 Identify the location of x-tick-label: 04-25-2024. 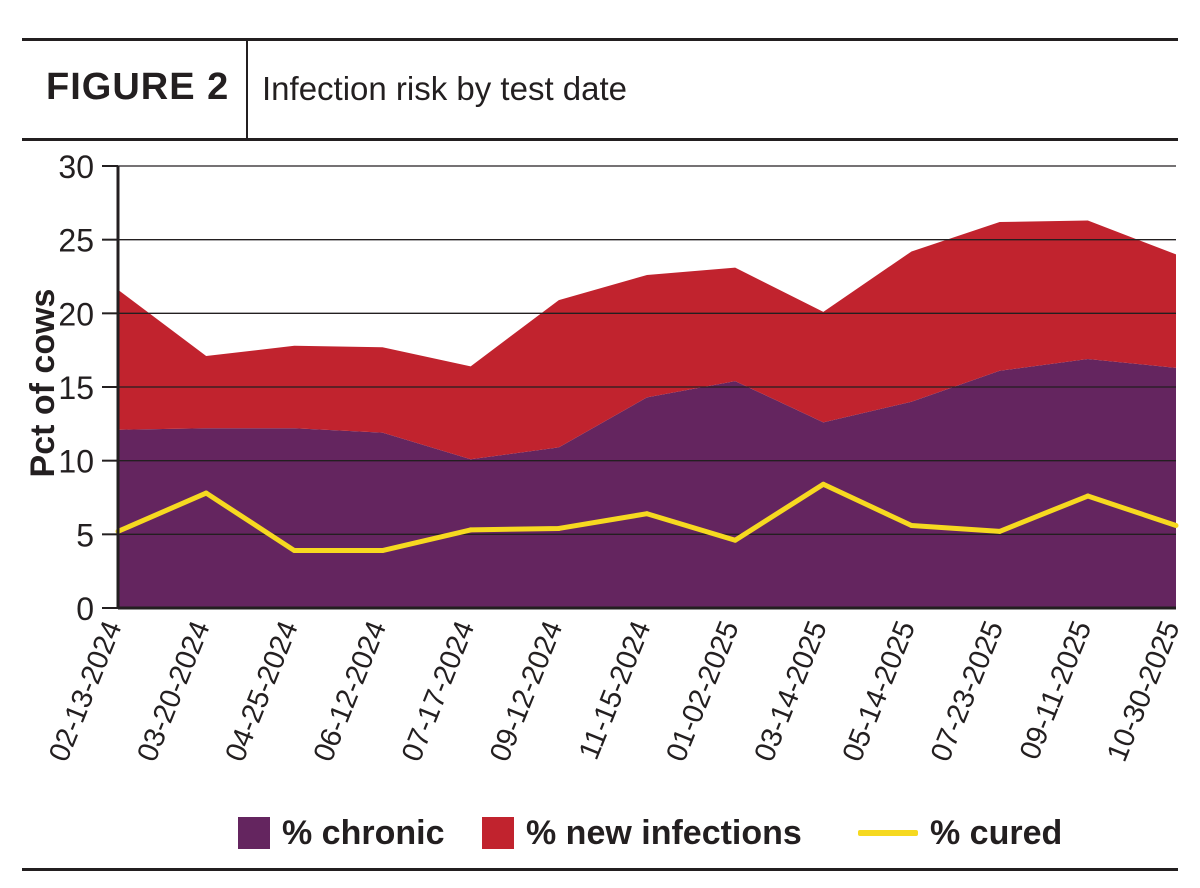
(262, 692).